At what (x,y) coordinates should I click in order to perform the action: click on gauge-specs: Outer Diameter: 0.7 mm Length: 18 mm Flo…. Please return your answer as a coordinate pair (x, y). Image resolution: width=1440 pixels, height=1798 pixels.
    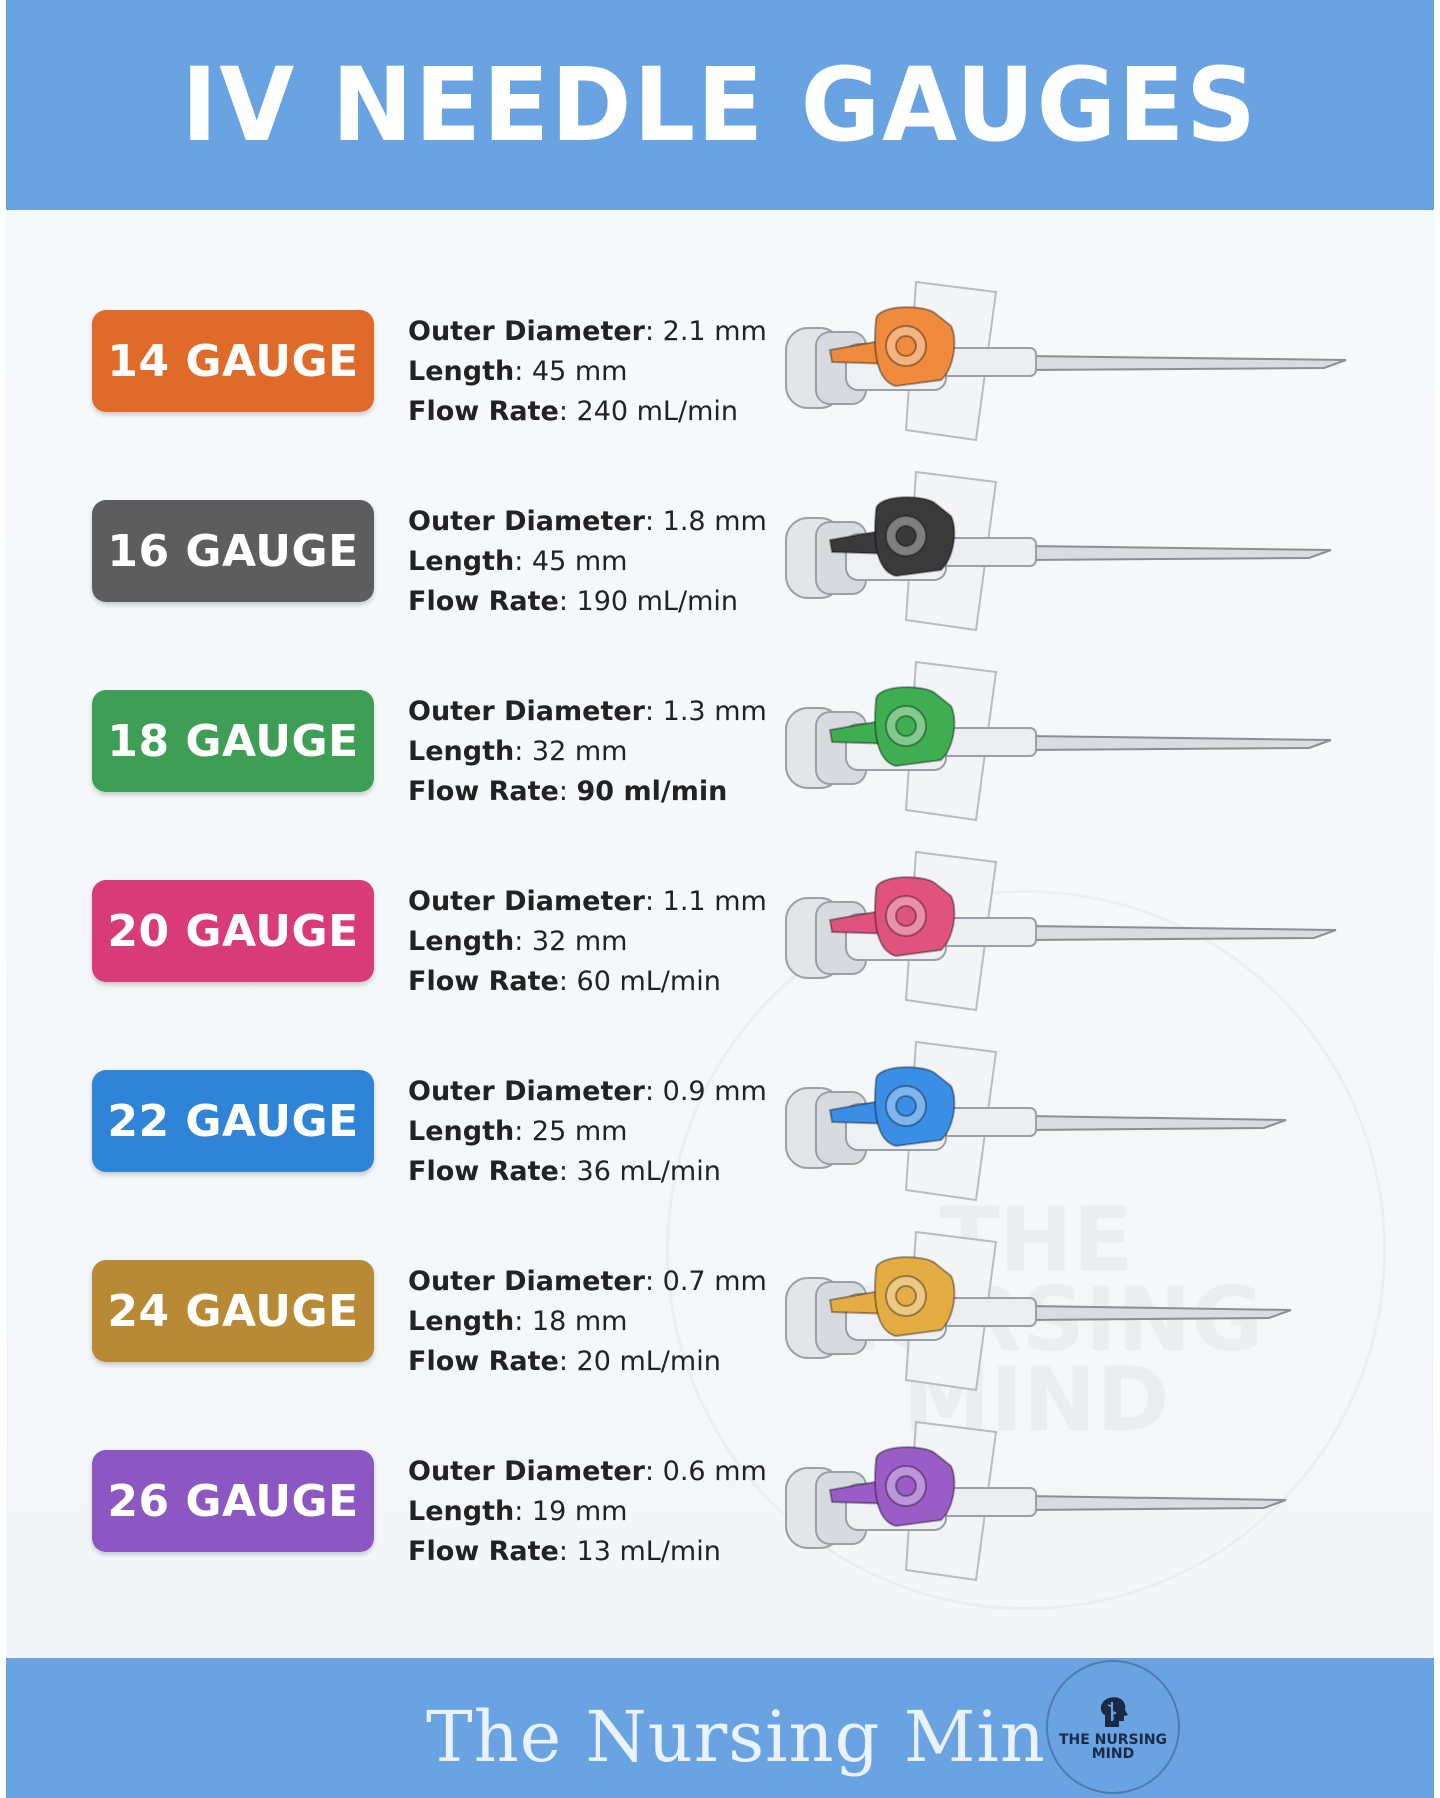
    Looking at the image, I should click on (587, 1321).